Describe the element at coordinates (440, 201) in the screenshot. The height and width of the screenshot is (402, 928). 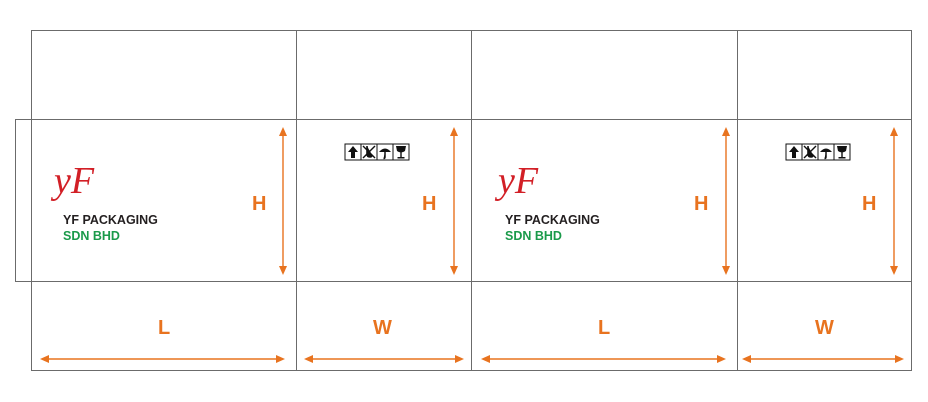
I see `height-dimension-2: H` at that location.